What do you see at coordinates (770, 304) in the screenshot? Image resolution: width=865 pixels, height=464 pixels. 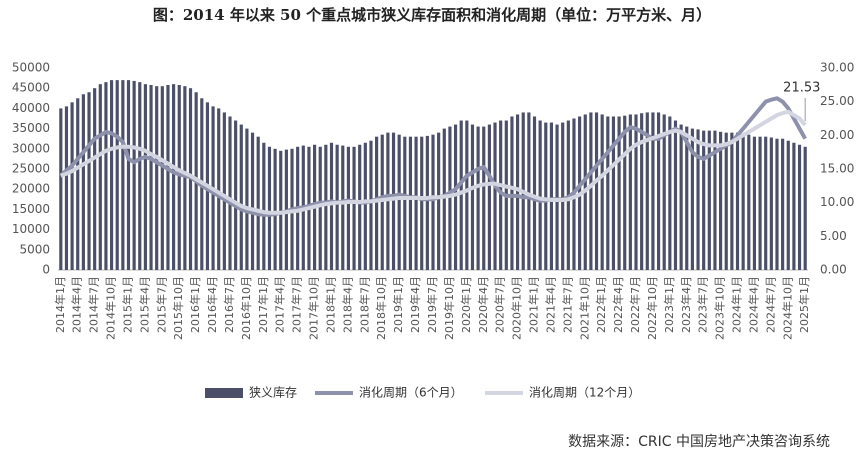 I see `x-tick-label: 2024年7月` at bounding box center [770, 304].